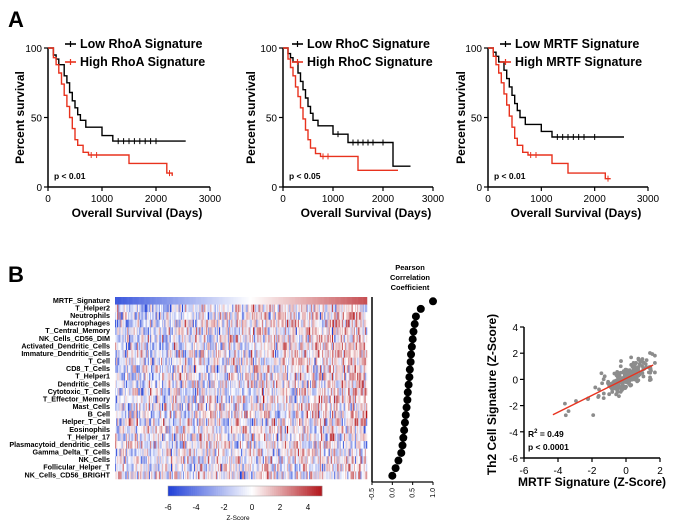 This screenshot has width=685, height=522. I want to click on colorbar-tick-label: 4, so click(308, 507).